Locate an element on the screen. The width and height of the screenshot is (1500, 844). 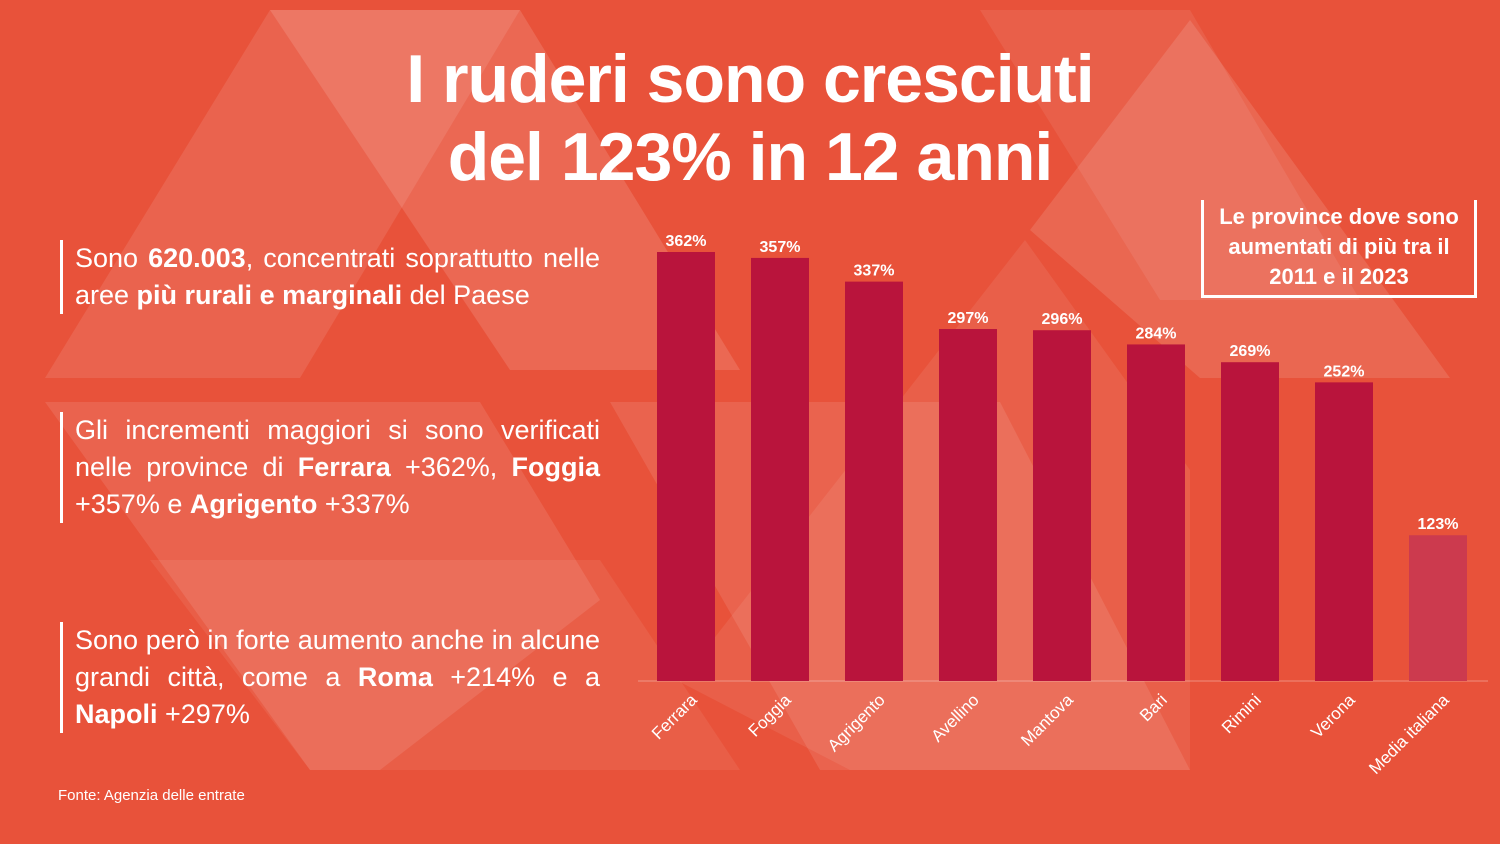
value-label: 123% is located at coordinates (1438, 524).